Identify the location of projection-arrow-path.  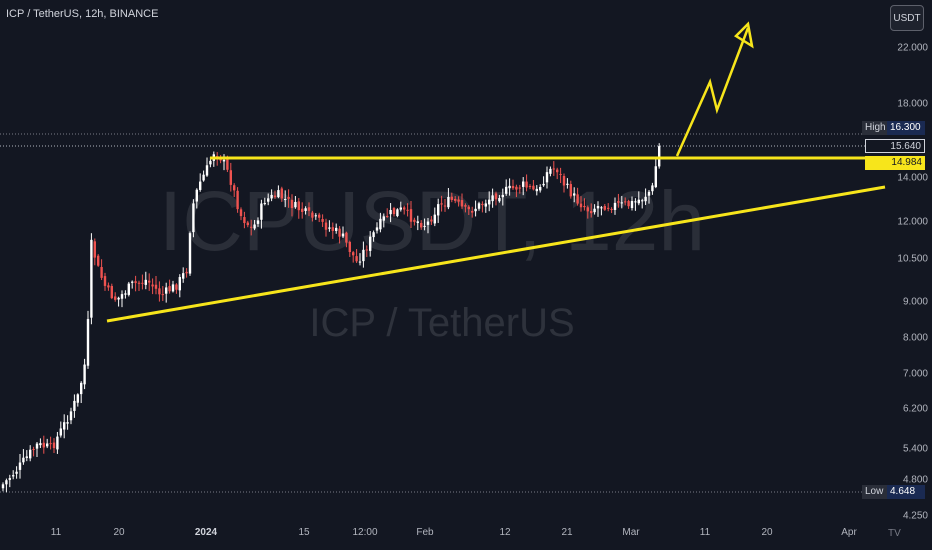
(712, 92).